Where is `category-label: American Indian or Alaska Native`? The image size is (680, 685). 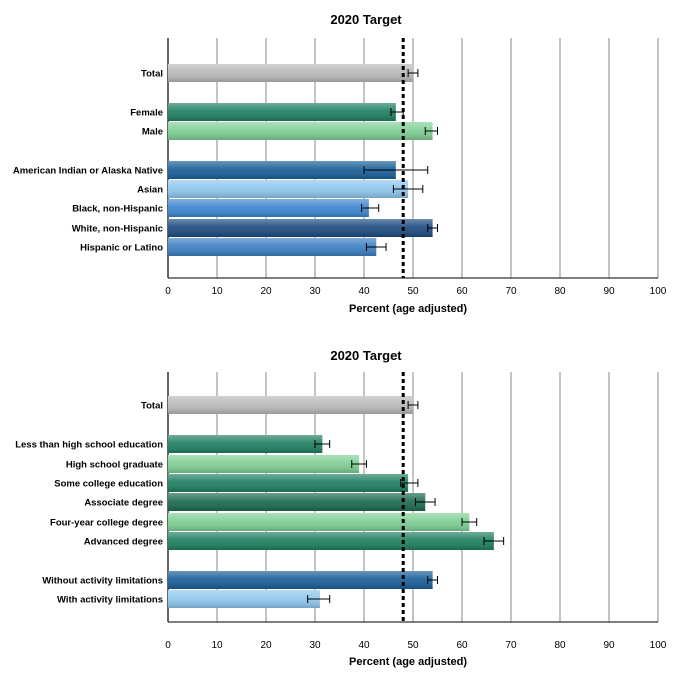 category-label: American Indian or Alaska Native is located at coordinates (88, 171).